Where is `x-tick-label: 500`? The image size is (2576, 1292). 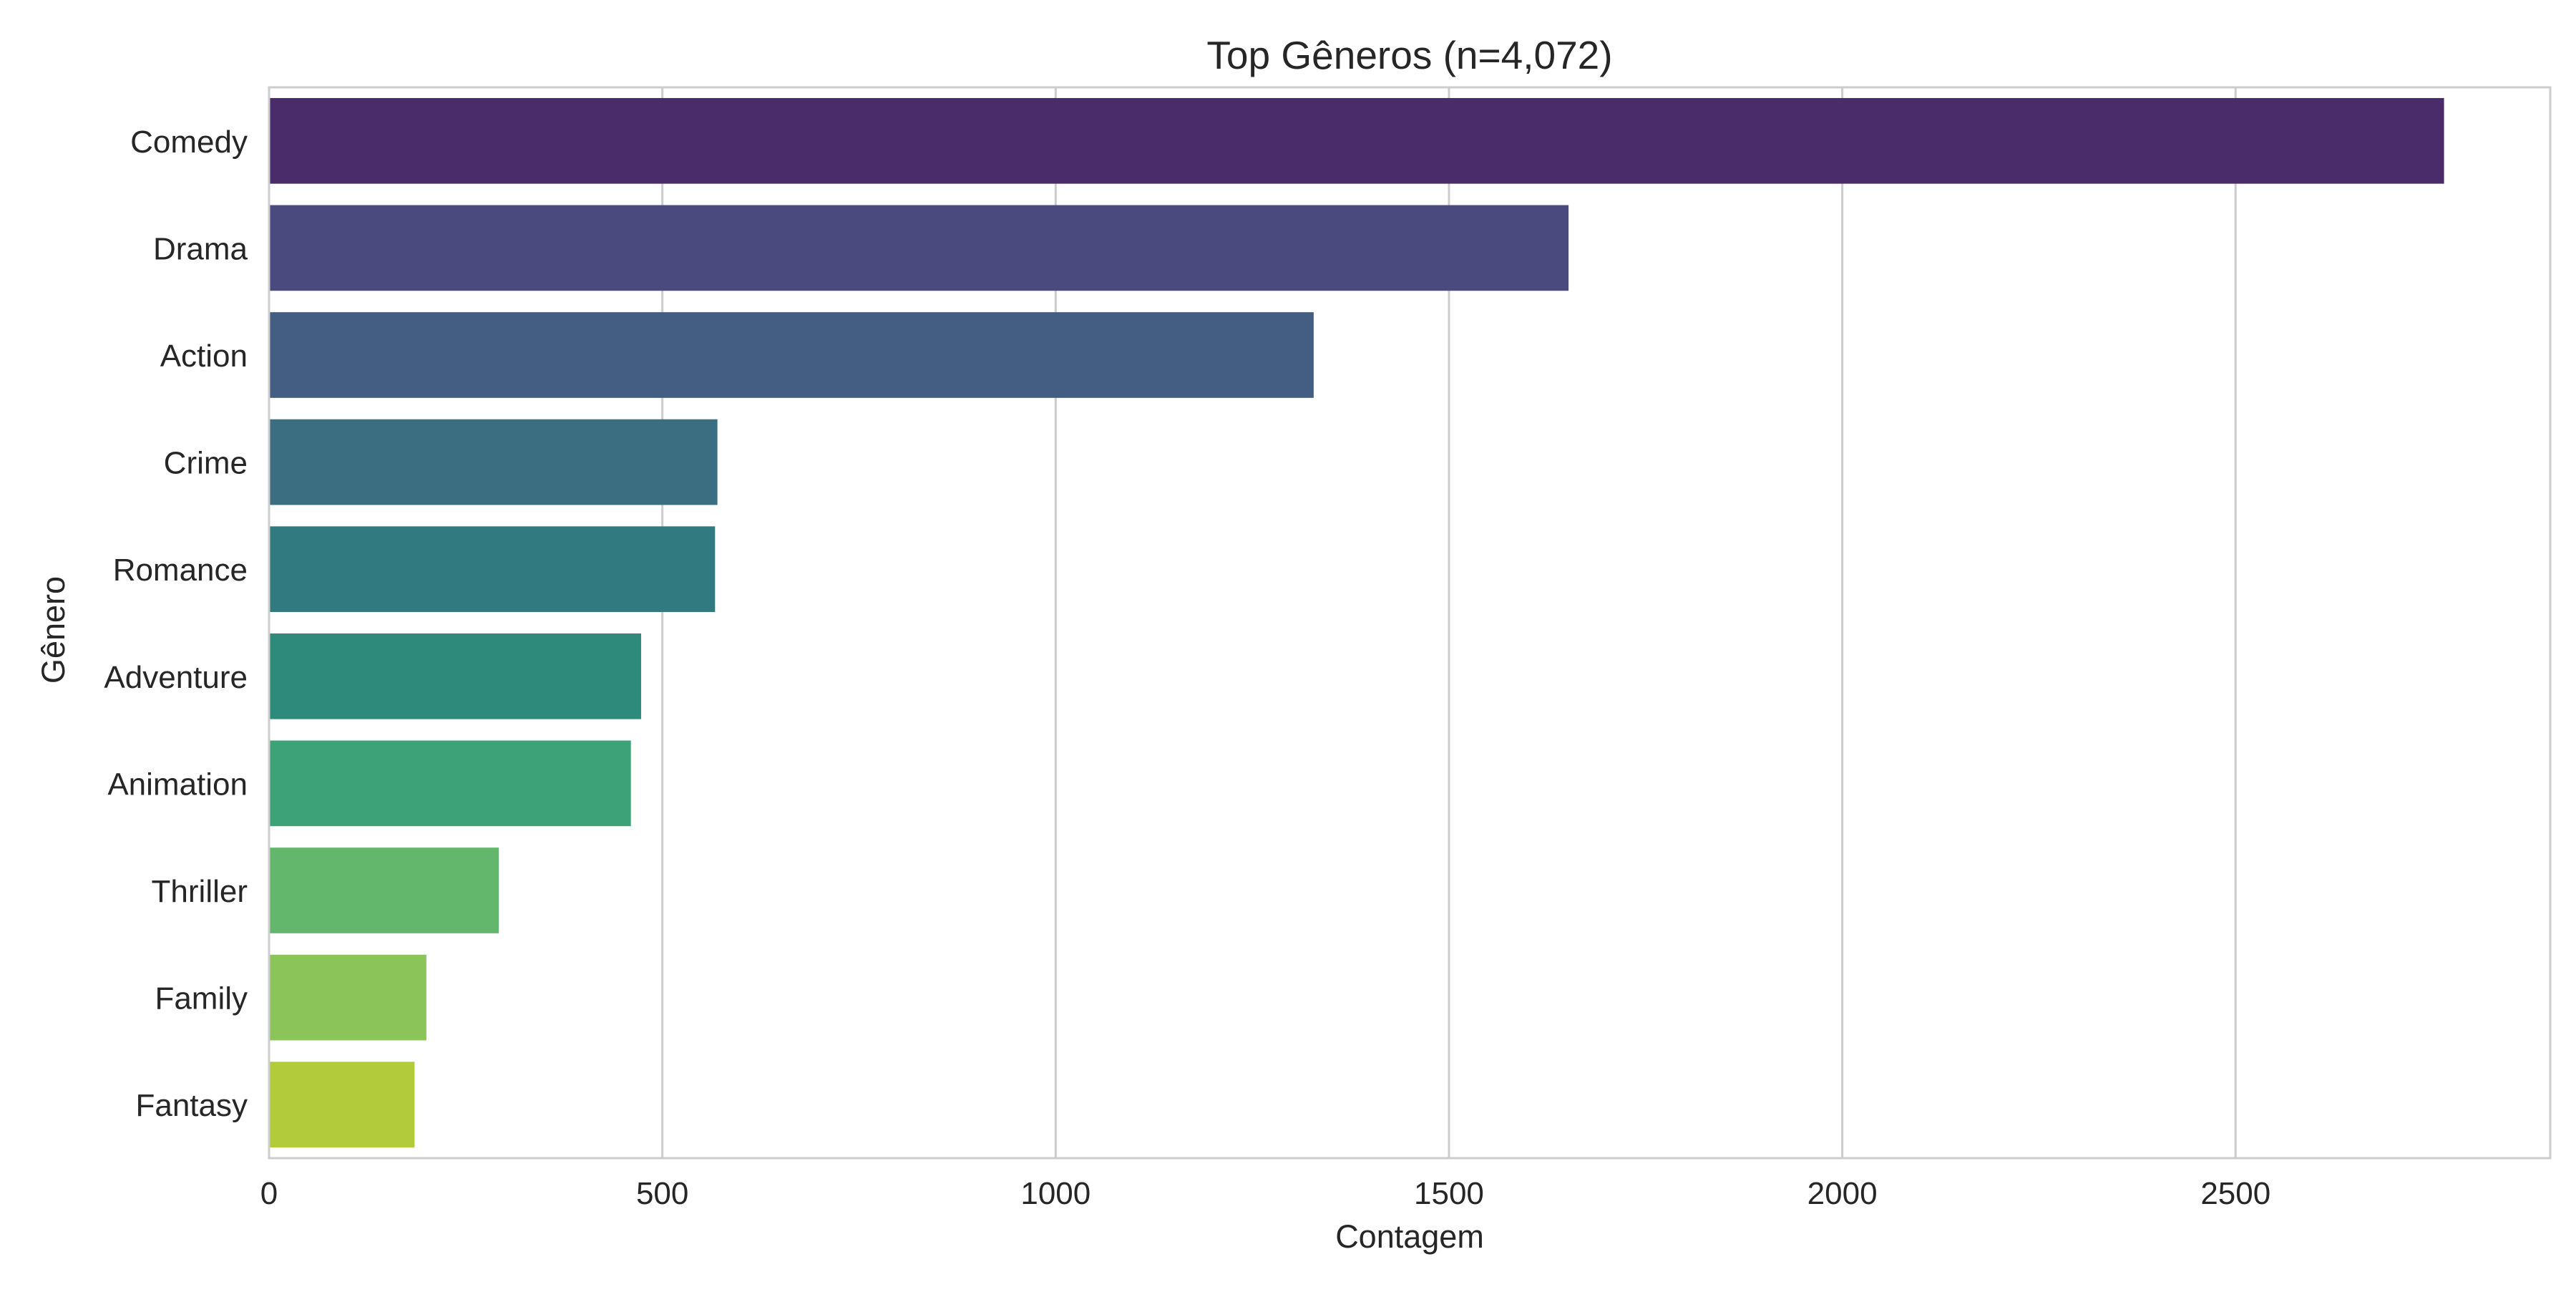
x-tick-label: 500 is located at coordinates (662, 1193).